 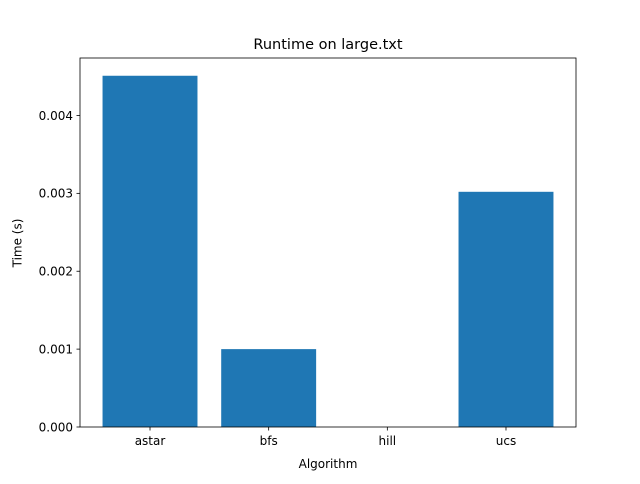 I want to click on y-axis-label: Time (s), so click(x=18, y=244).